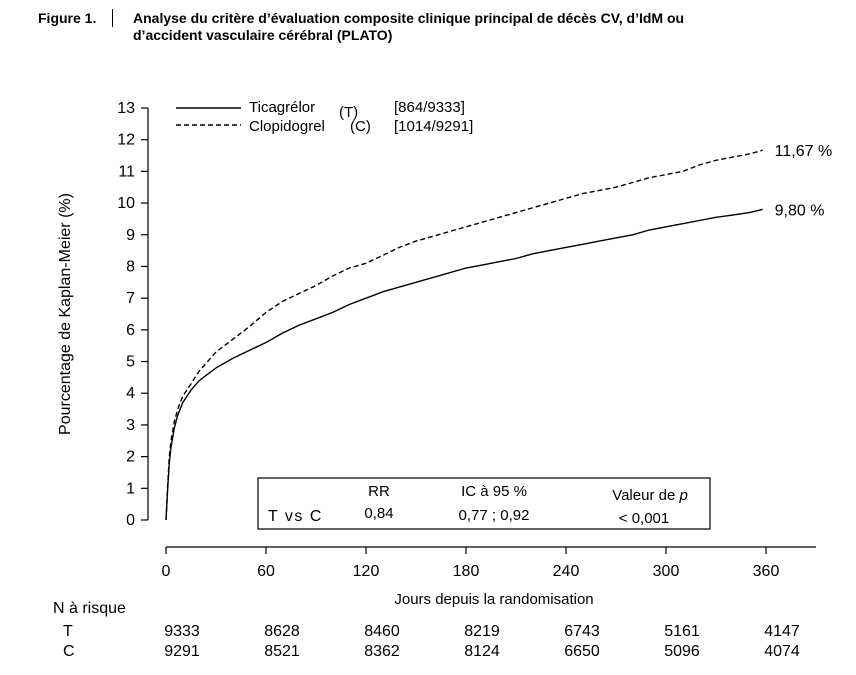  Describe the element at coordinates (382, 651) in the screenshot. I see `risk-cell: 8362` at that location.